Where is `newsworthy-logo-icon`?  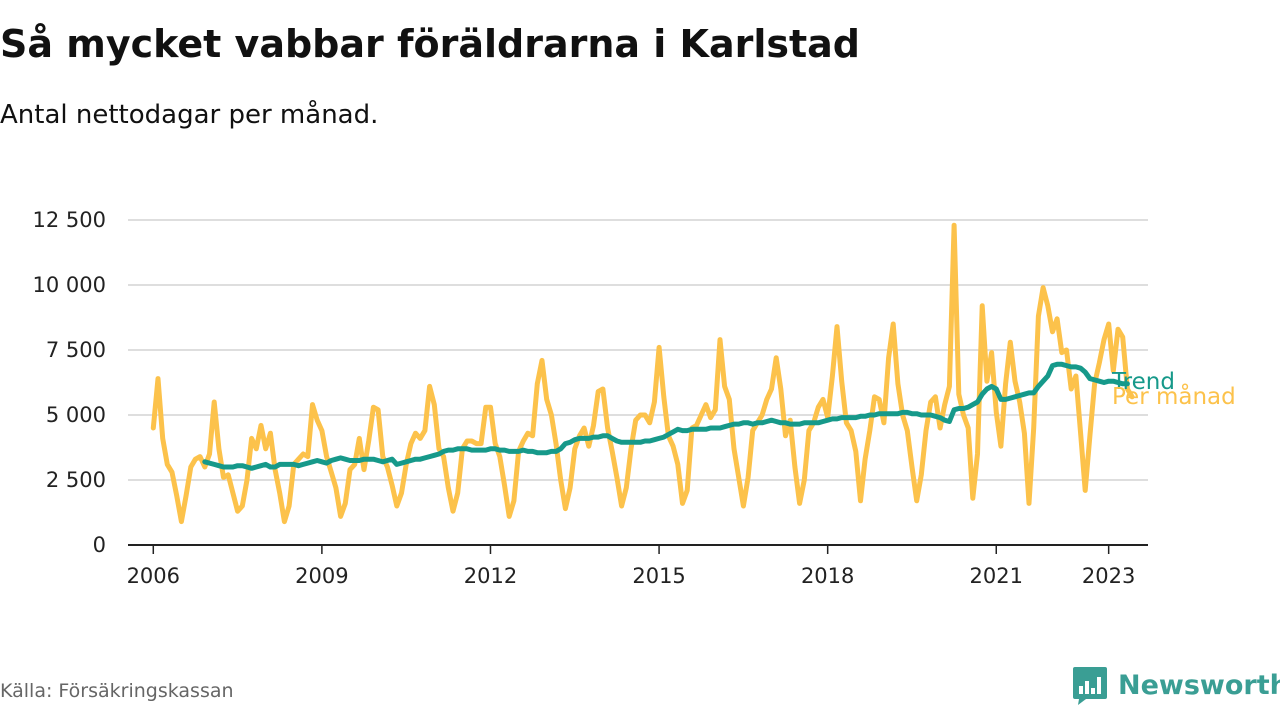 newsworthy-logo-icon is located at coordinates (1090, 686).